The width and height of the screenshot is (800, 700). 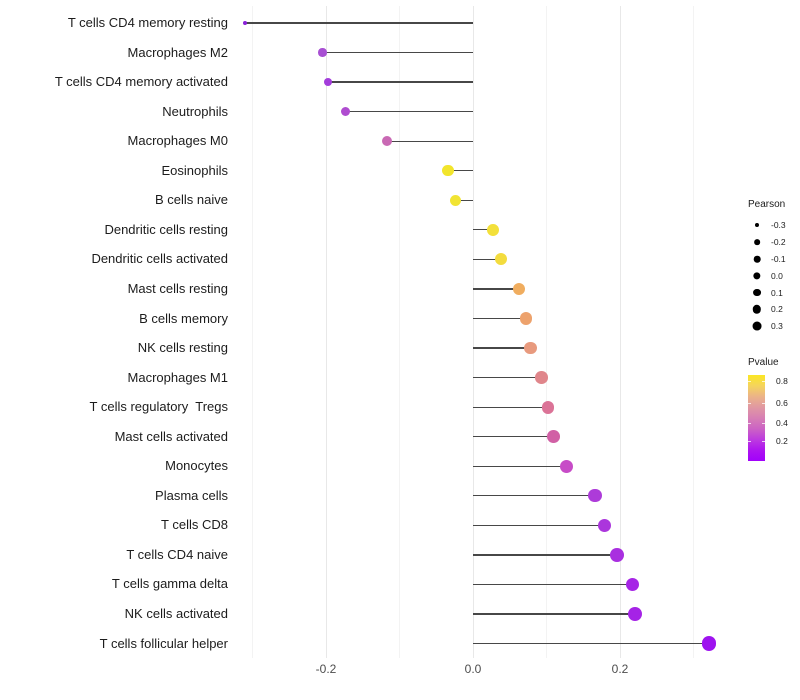 I want to click on legend-size-entry: 0.0, so click(x=771, y=275).